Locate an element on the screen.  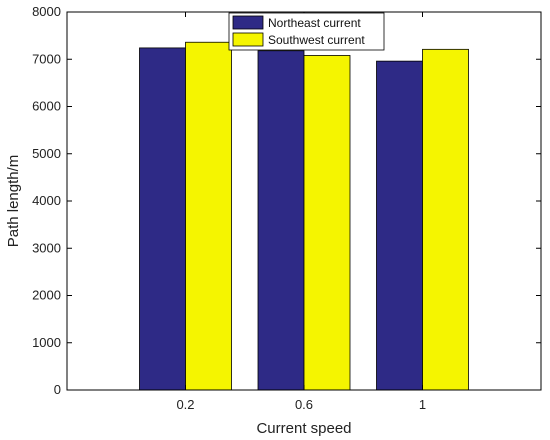
y-tick-label: 2000 is located at coordinates (46, 295).